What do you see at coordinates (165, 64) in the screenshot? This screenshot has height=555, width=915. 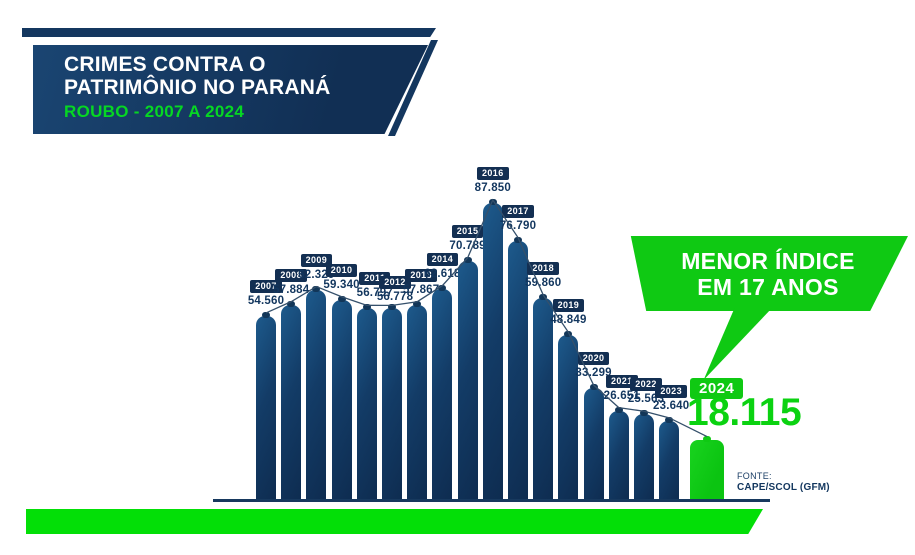 I see `page-title-line1: CRIMES CONTRA O` at bounding box center [165, 64].